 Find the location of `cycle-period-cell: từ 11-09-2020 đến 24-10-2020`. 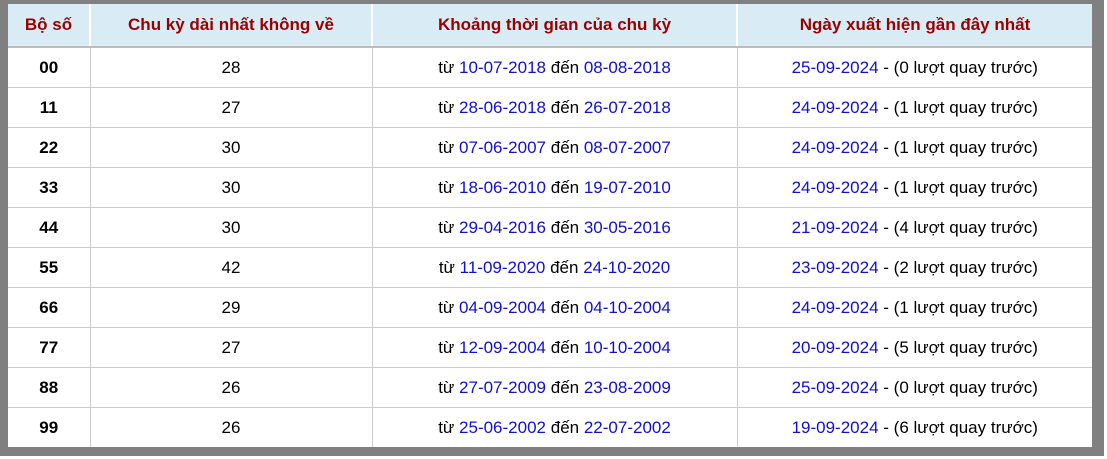

cycle-period-cell: từ 11-09-2020 đến 24-10-2020 is located at coordinates (554, 267).